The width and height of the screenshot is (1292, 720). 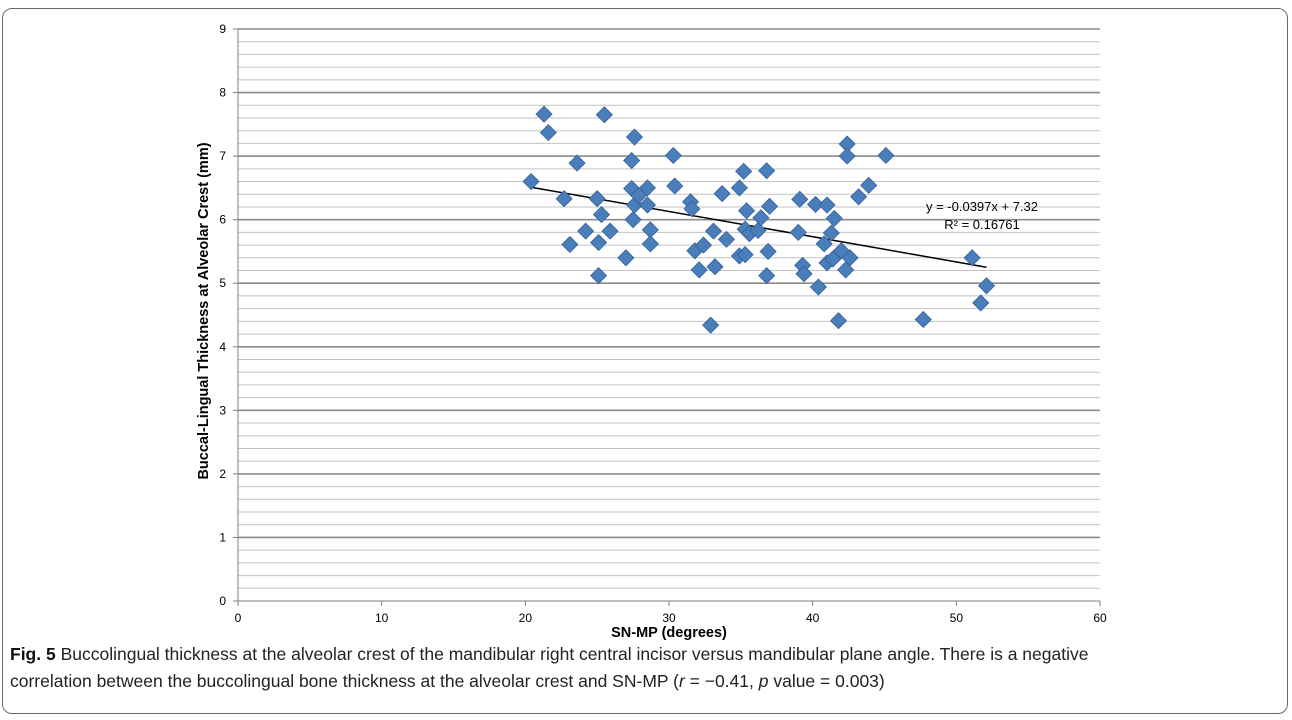 What do you see at coordinates (669, 632) in the screenshot?
I see `x-axis-title: SN-MP (degrees)` at bounding box center [669, 632].